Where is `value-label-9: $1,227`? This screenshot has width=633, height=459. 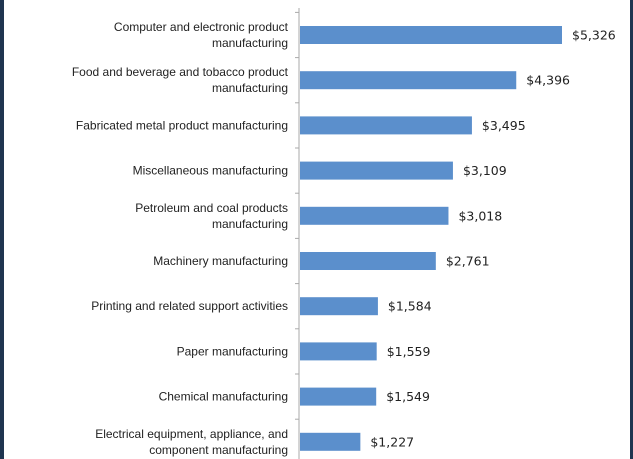
value-label-9: $1,227 is located at coordinates (392, 441).